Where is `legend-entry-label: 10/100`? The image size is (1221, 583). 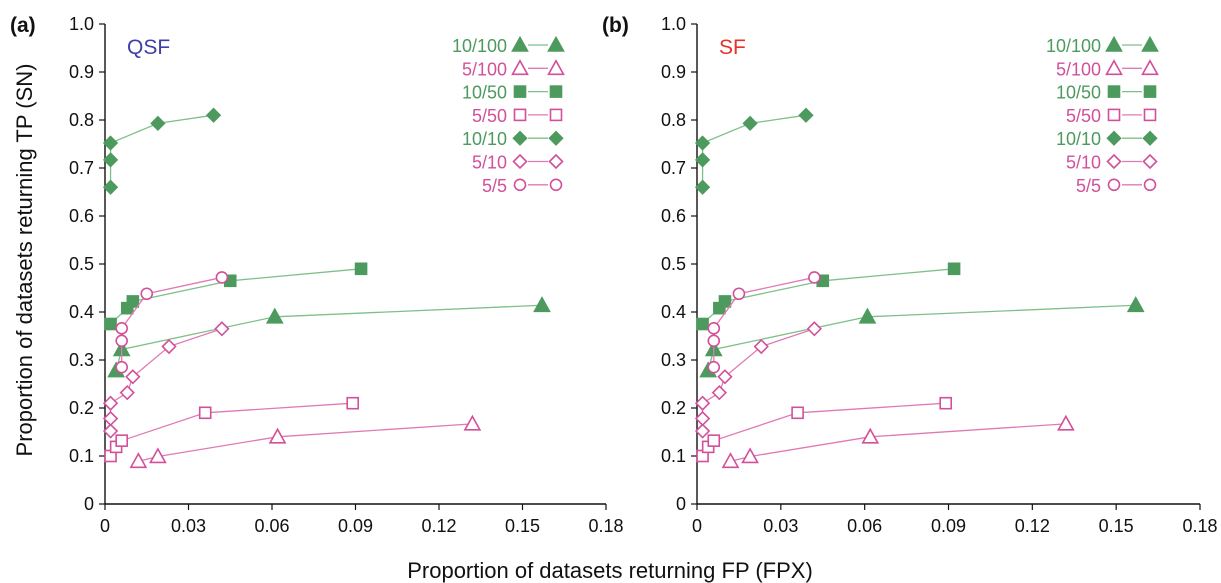
legend-entry-label: 10/100 is located at coordinates (479, 46).